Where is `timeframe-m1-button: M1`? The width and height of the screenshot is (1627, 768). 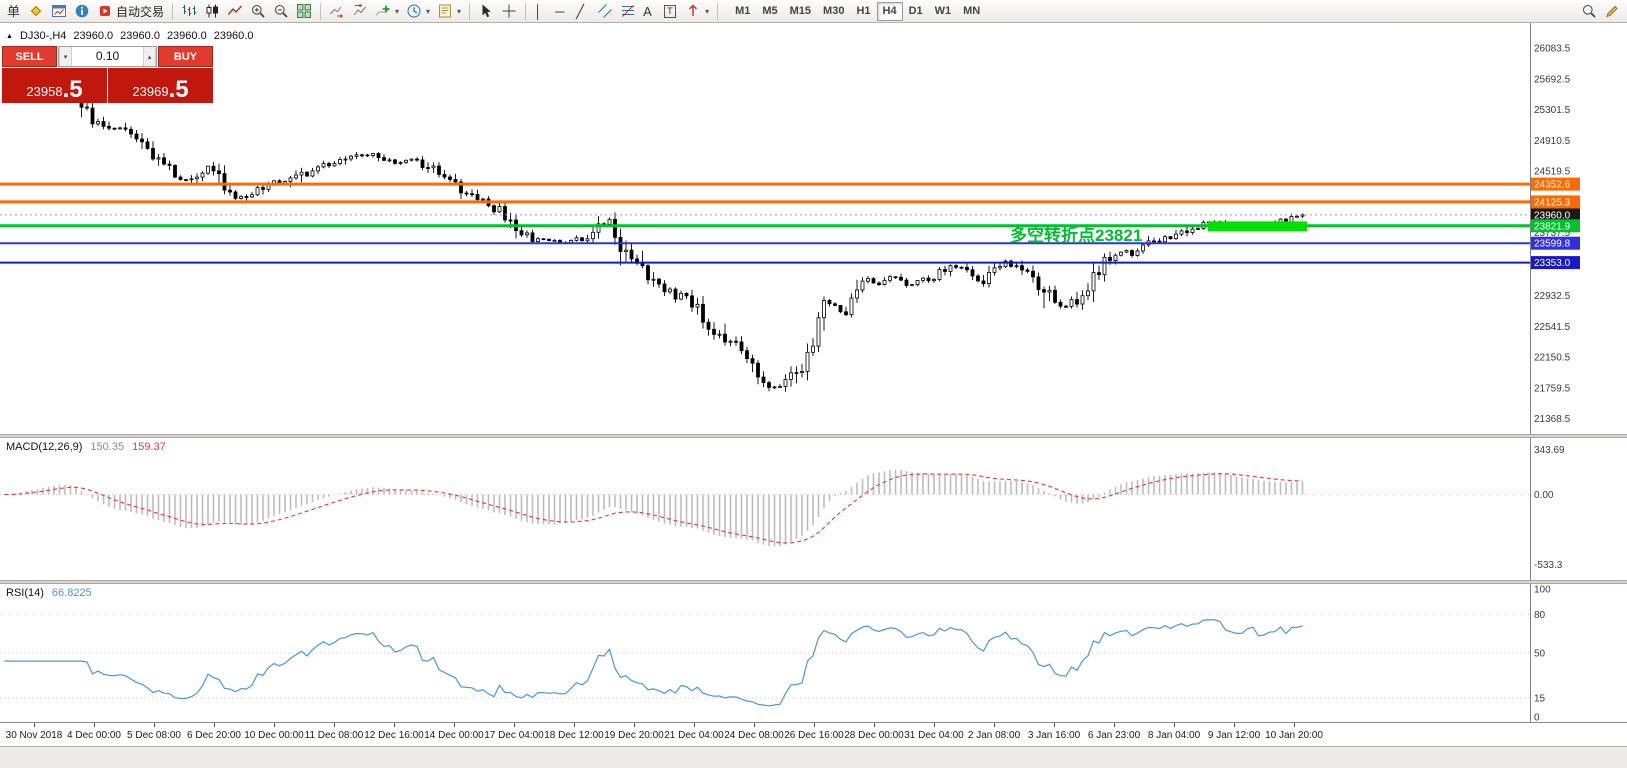 timeframe-m1-button: M1 is located at coordinates (742, 11).